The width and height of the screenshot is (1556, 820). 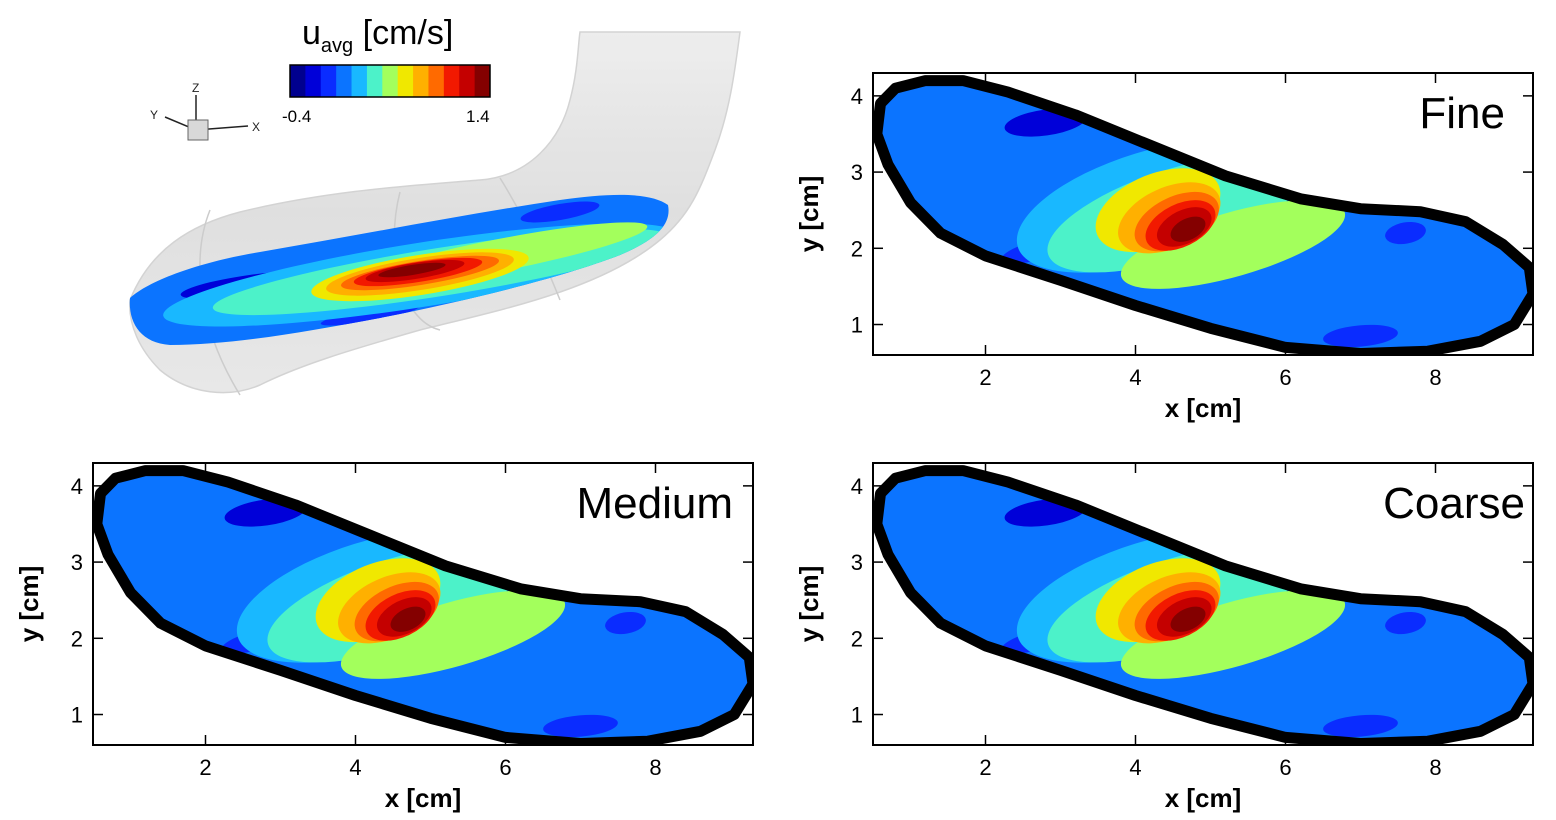 I want to click on colorbar-max-label: 1.4, so click(x=478, y=116).